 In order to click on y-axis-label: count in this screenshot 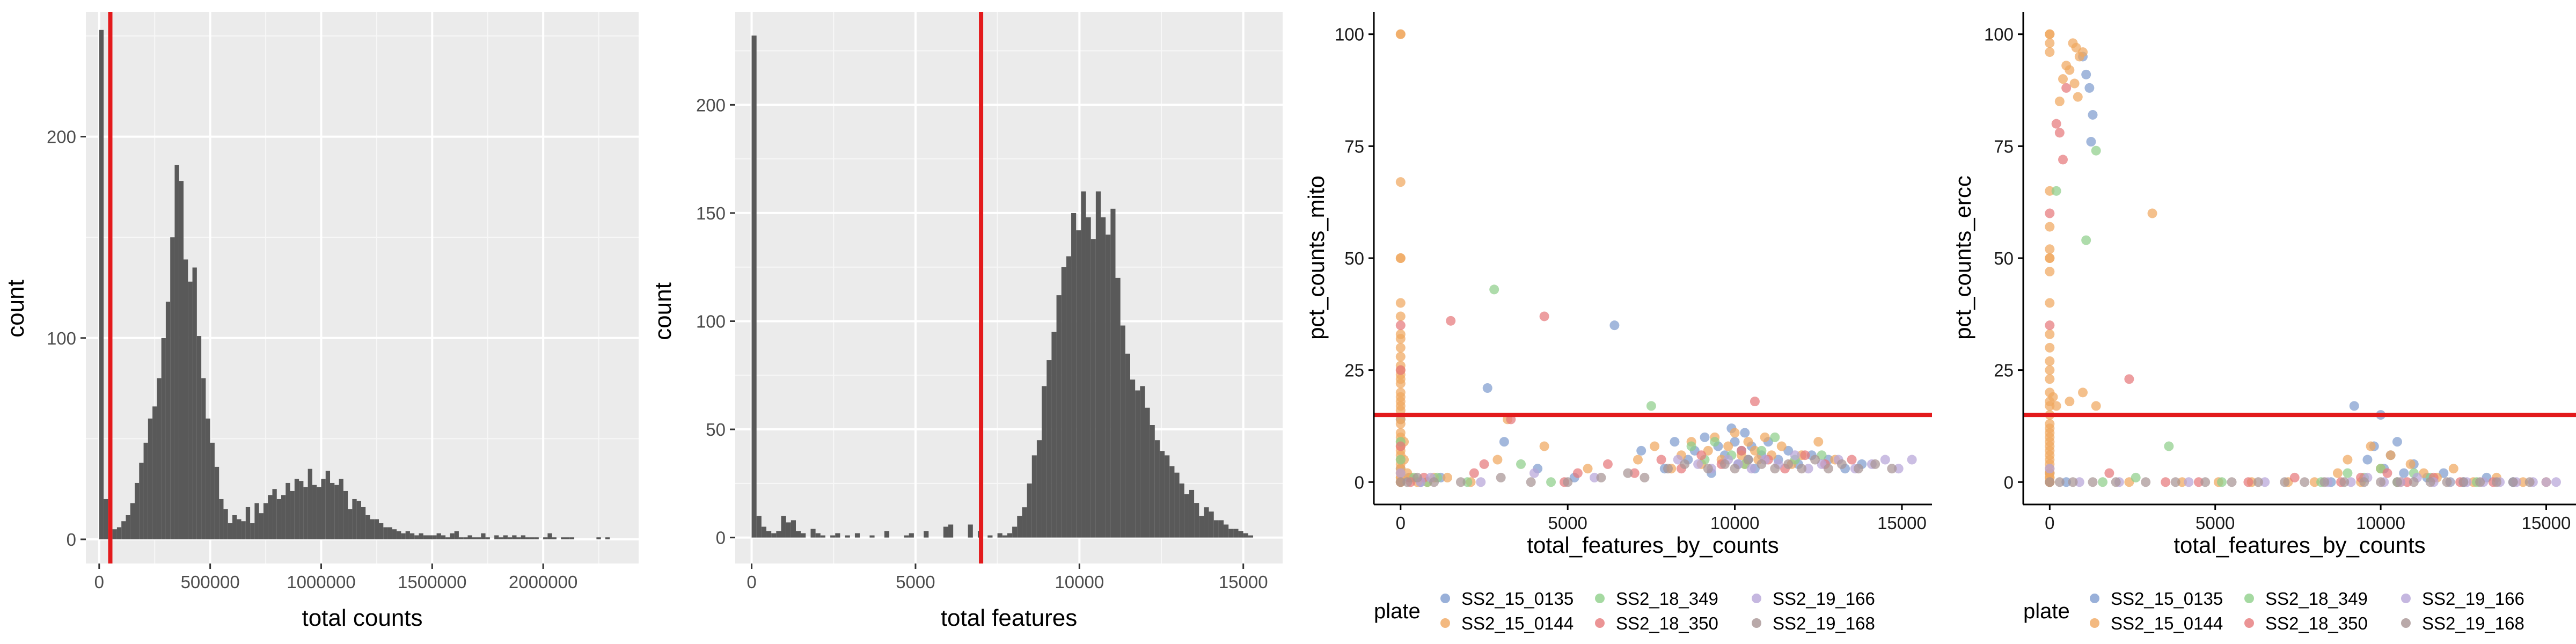, I will do `click(663, 311)`.